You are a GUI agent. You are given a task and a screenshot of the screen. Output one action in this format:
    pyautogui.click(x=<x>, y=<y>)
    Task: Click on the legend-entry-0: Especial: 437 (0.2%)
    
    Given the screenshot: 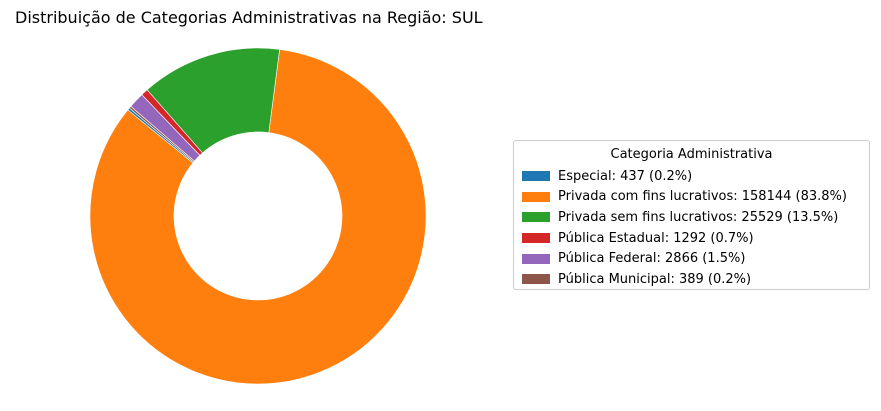 What is the action you would take?
    pyautogui.click(x=695, y=176)
    